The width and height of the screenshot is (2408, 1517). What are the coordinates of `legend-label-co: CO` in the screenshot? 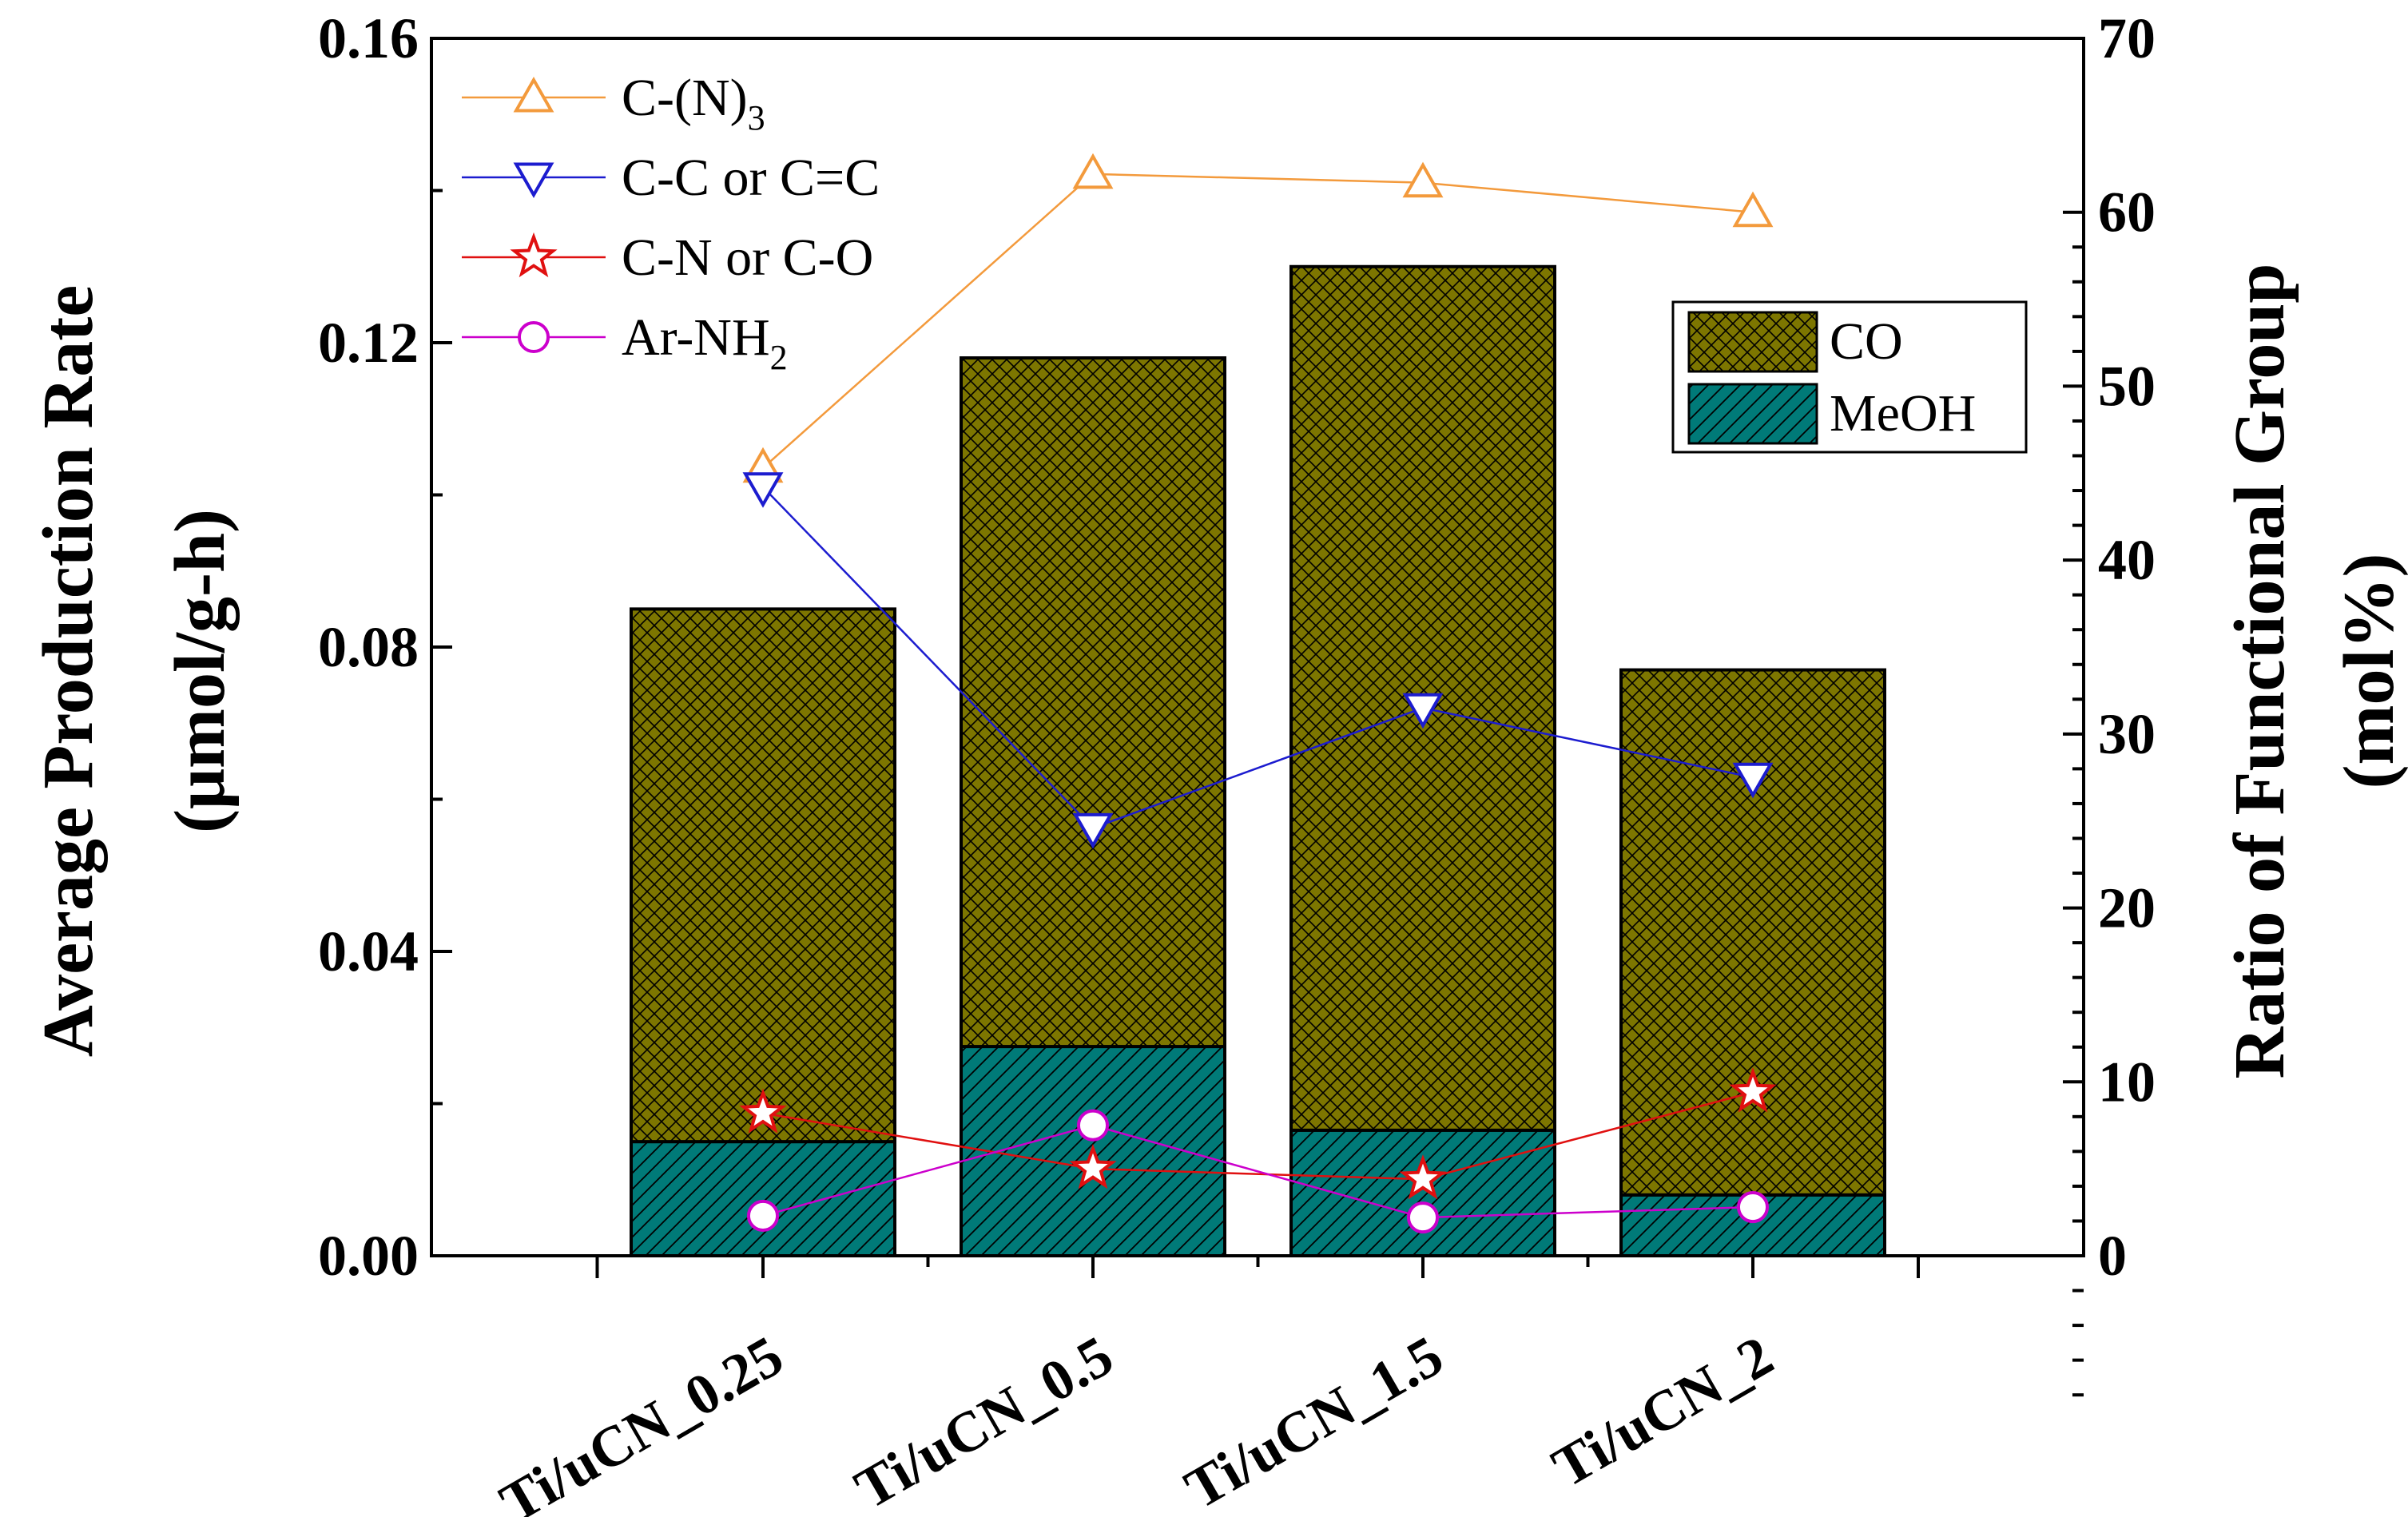 It's located at (1867, 341).